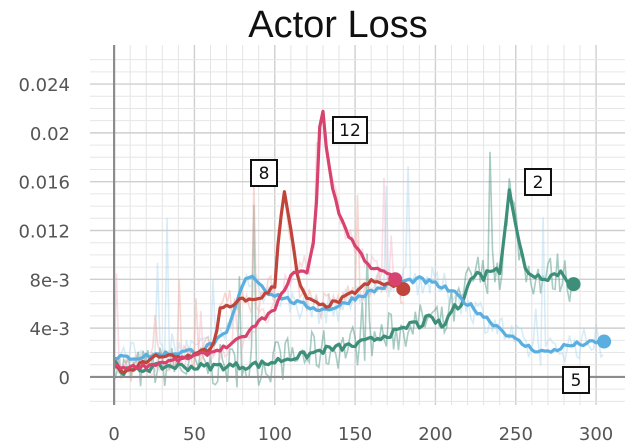 This screenshot has height=446, width=634. I want to click on run-label-text: 8, so click(264, 174).